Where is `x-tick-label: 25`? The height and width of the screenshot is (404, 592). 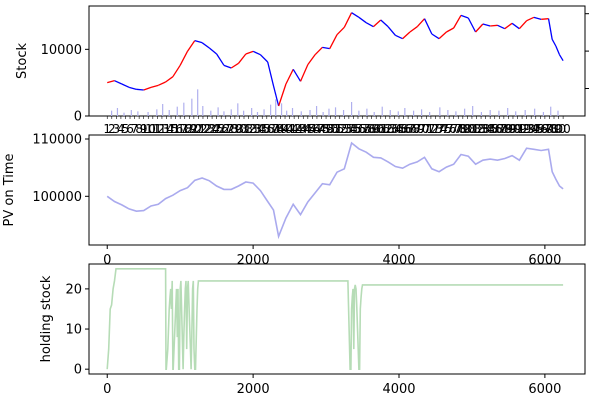
x-tick-label: 25 is located at coordinates (216, 129).